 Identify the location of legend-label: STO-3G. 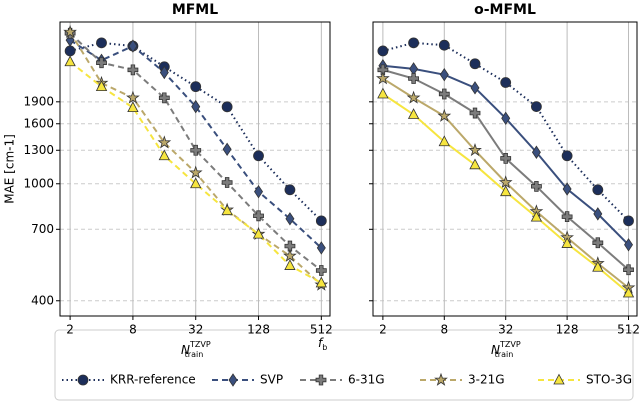
(609, 380).